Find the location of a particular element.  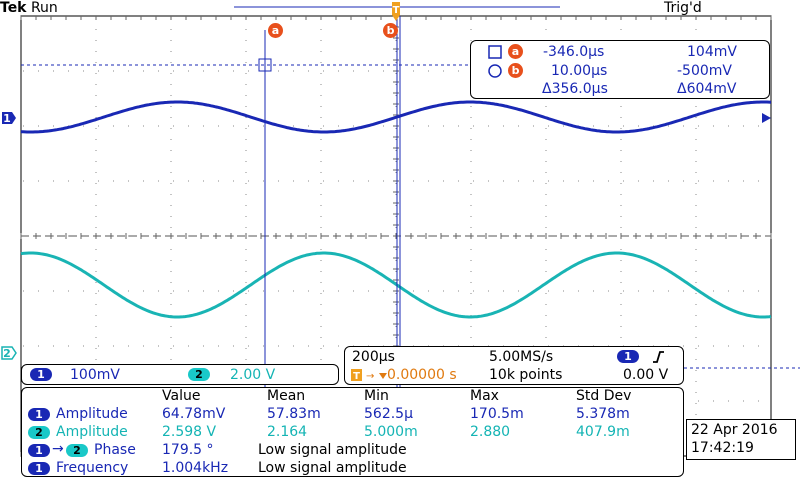

time-per-division: 200µs is located at coordinates (373, 357).